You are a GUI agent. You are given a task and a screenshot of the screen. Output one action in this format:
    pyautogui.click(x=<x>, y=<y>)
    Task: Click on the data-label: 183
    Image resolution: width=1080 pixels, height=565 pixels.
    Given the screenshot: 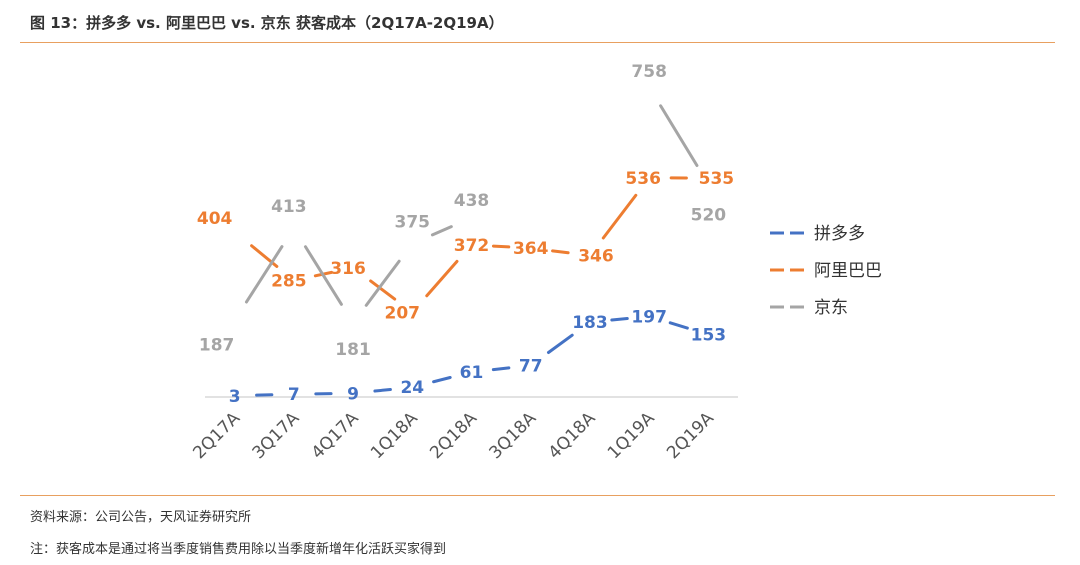 What is the action you would take?
    pyautogui.click(x=590, y=323)
    